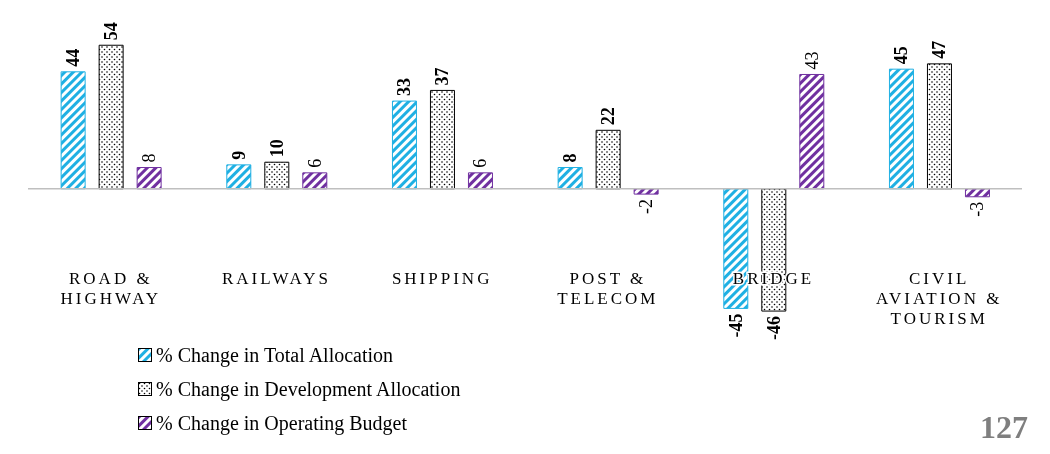 The width and height of the screenshot is (1050, 454). Describe the element at coordinates (275, 355) in the screenshot. I see `legend-label: % Change in Total Allocation` at that location.